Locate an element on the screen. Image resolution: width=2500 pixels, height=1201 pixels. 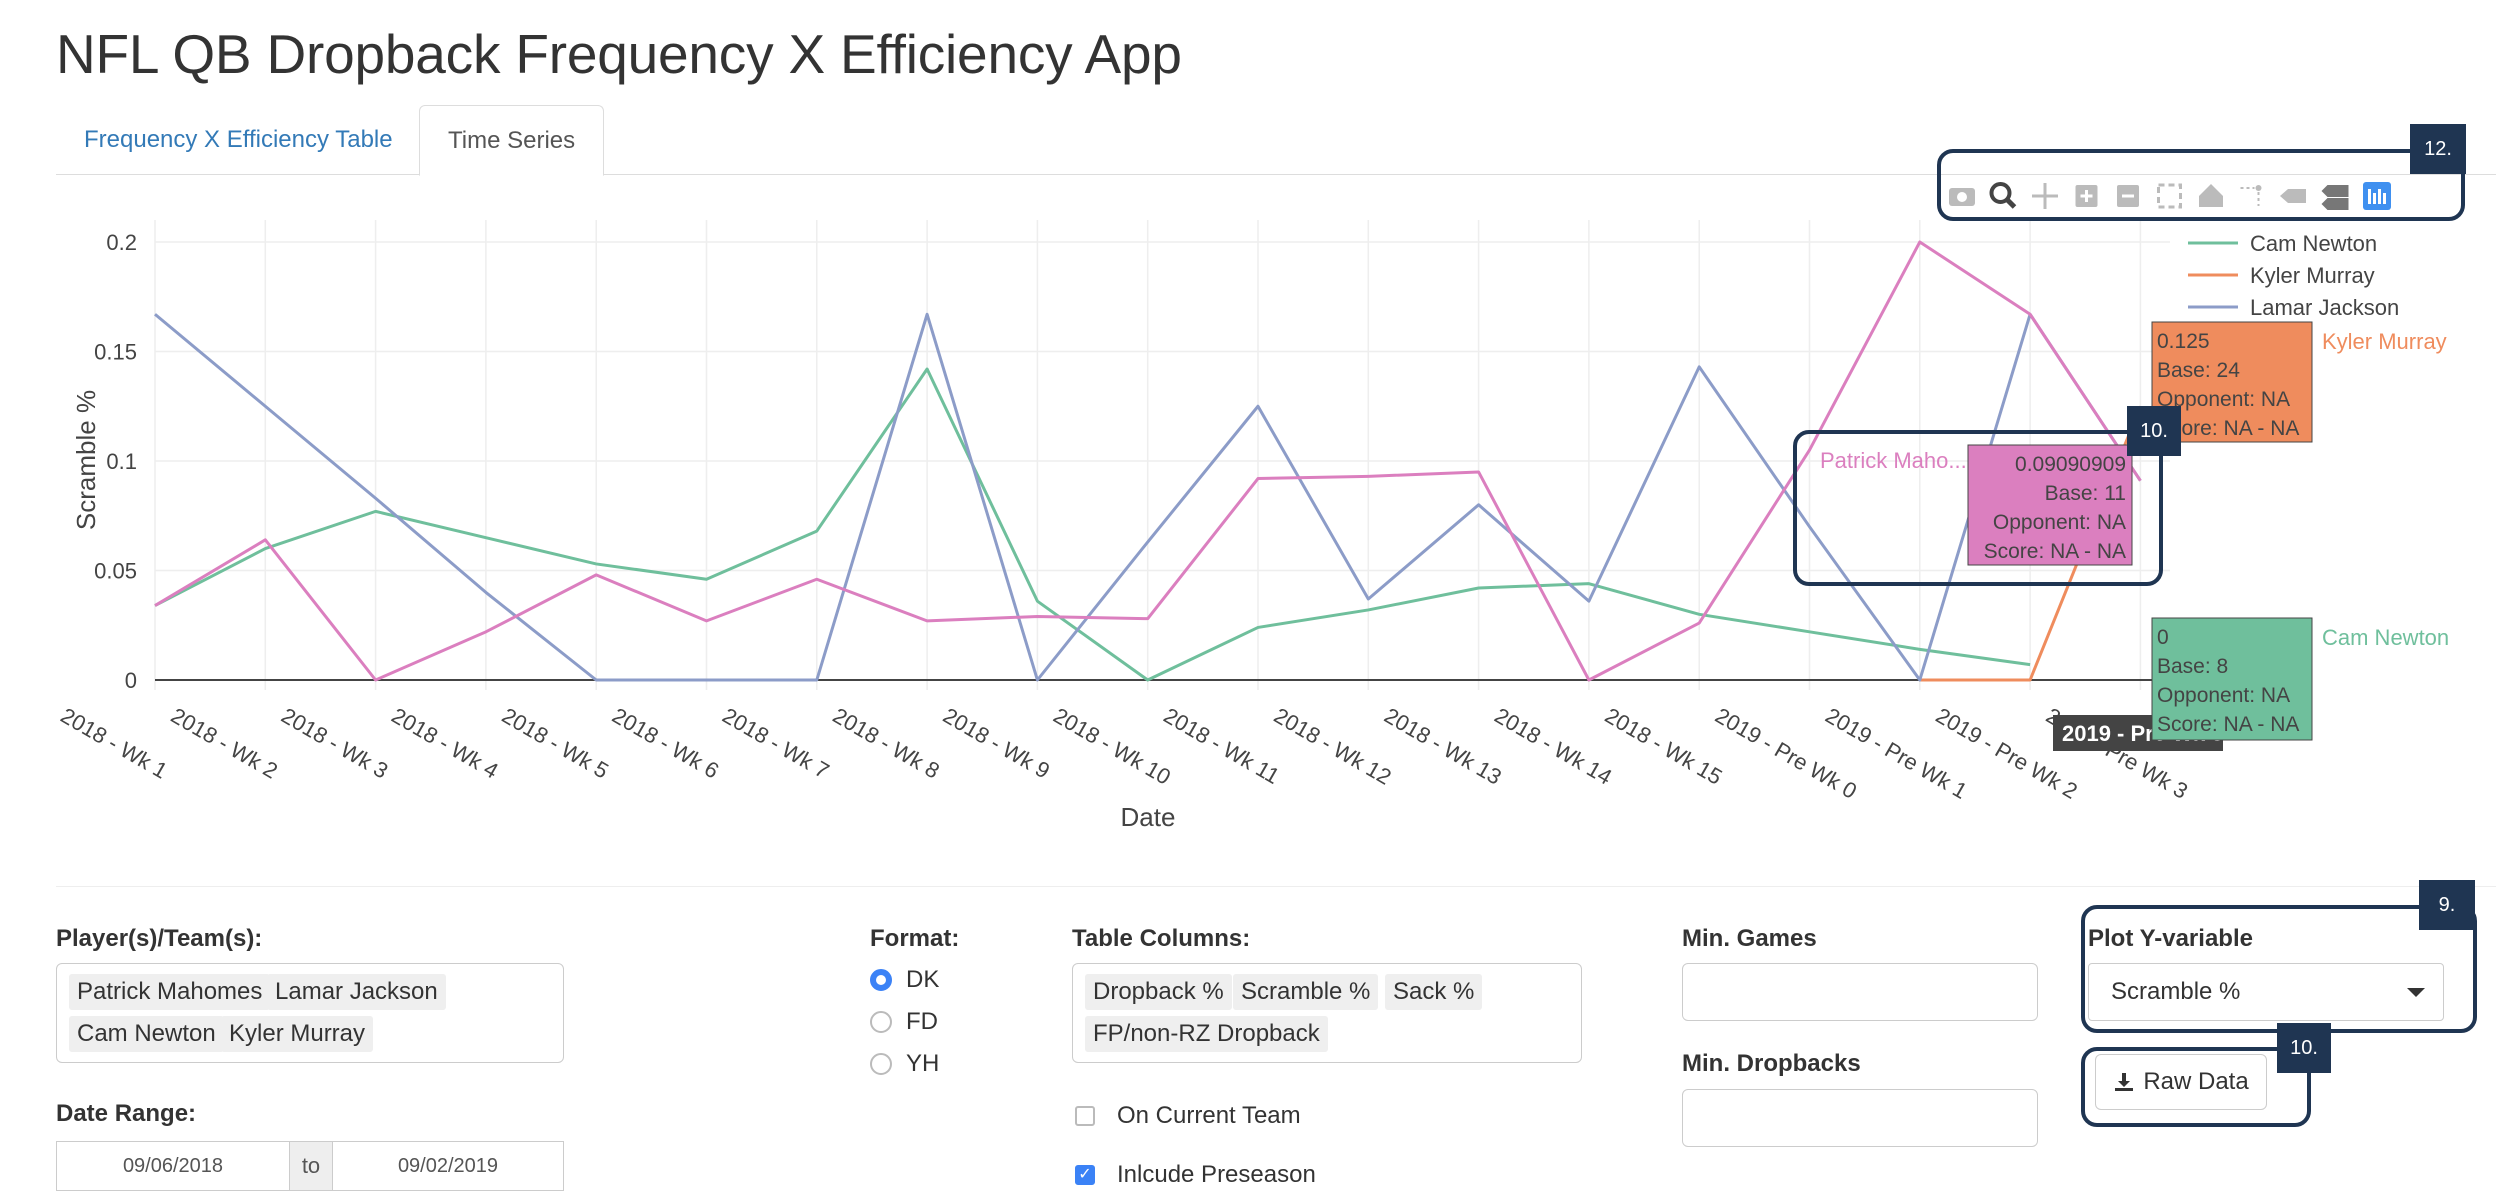
x-tick-label: 2018 - Wk 6 is located at coordinates (665, 743).